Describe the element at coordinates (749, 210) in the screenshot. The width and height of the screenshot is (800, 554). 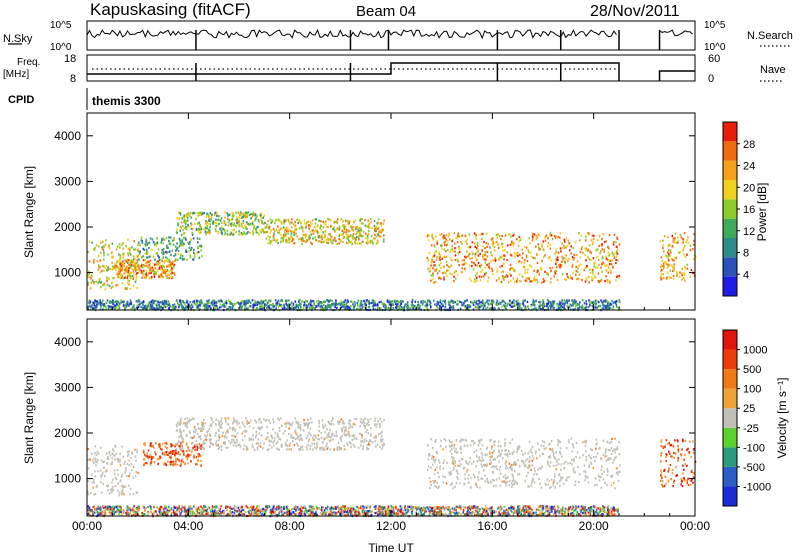
I see `power-colorbar-tick-label: 16` at that location.